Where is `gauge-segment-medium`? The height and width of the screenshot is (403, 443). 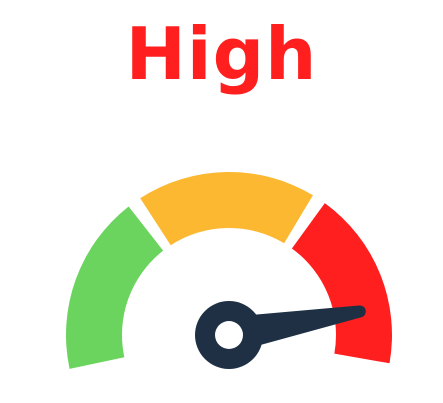 gauge-segment-medium is located at coordinates (226, 208).